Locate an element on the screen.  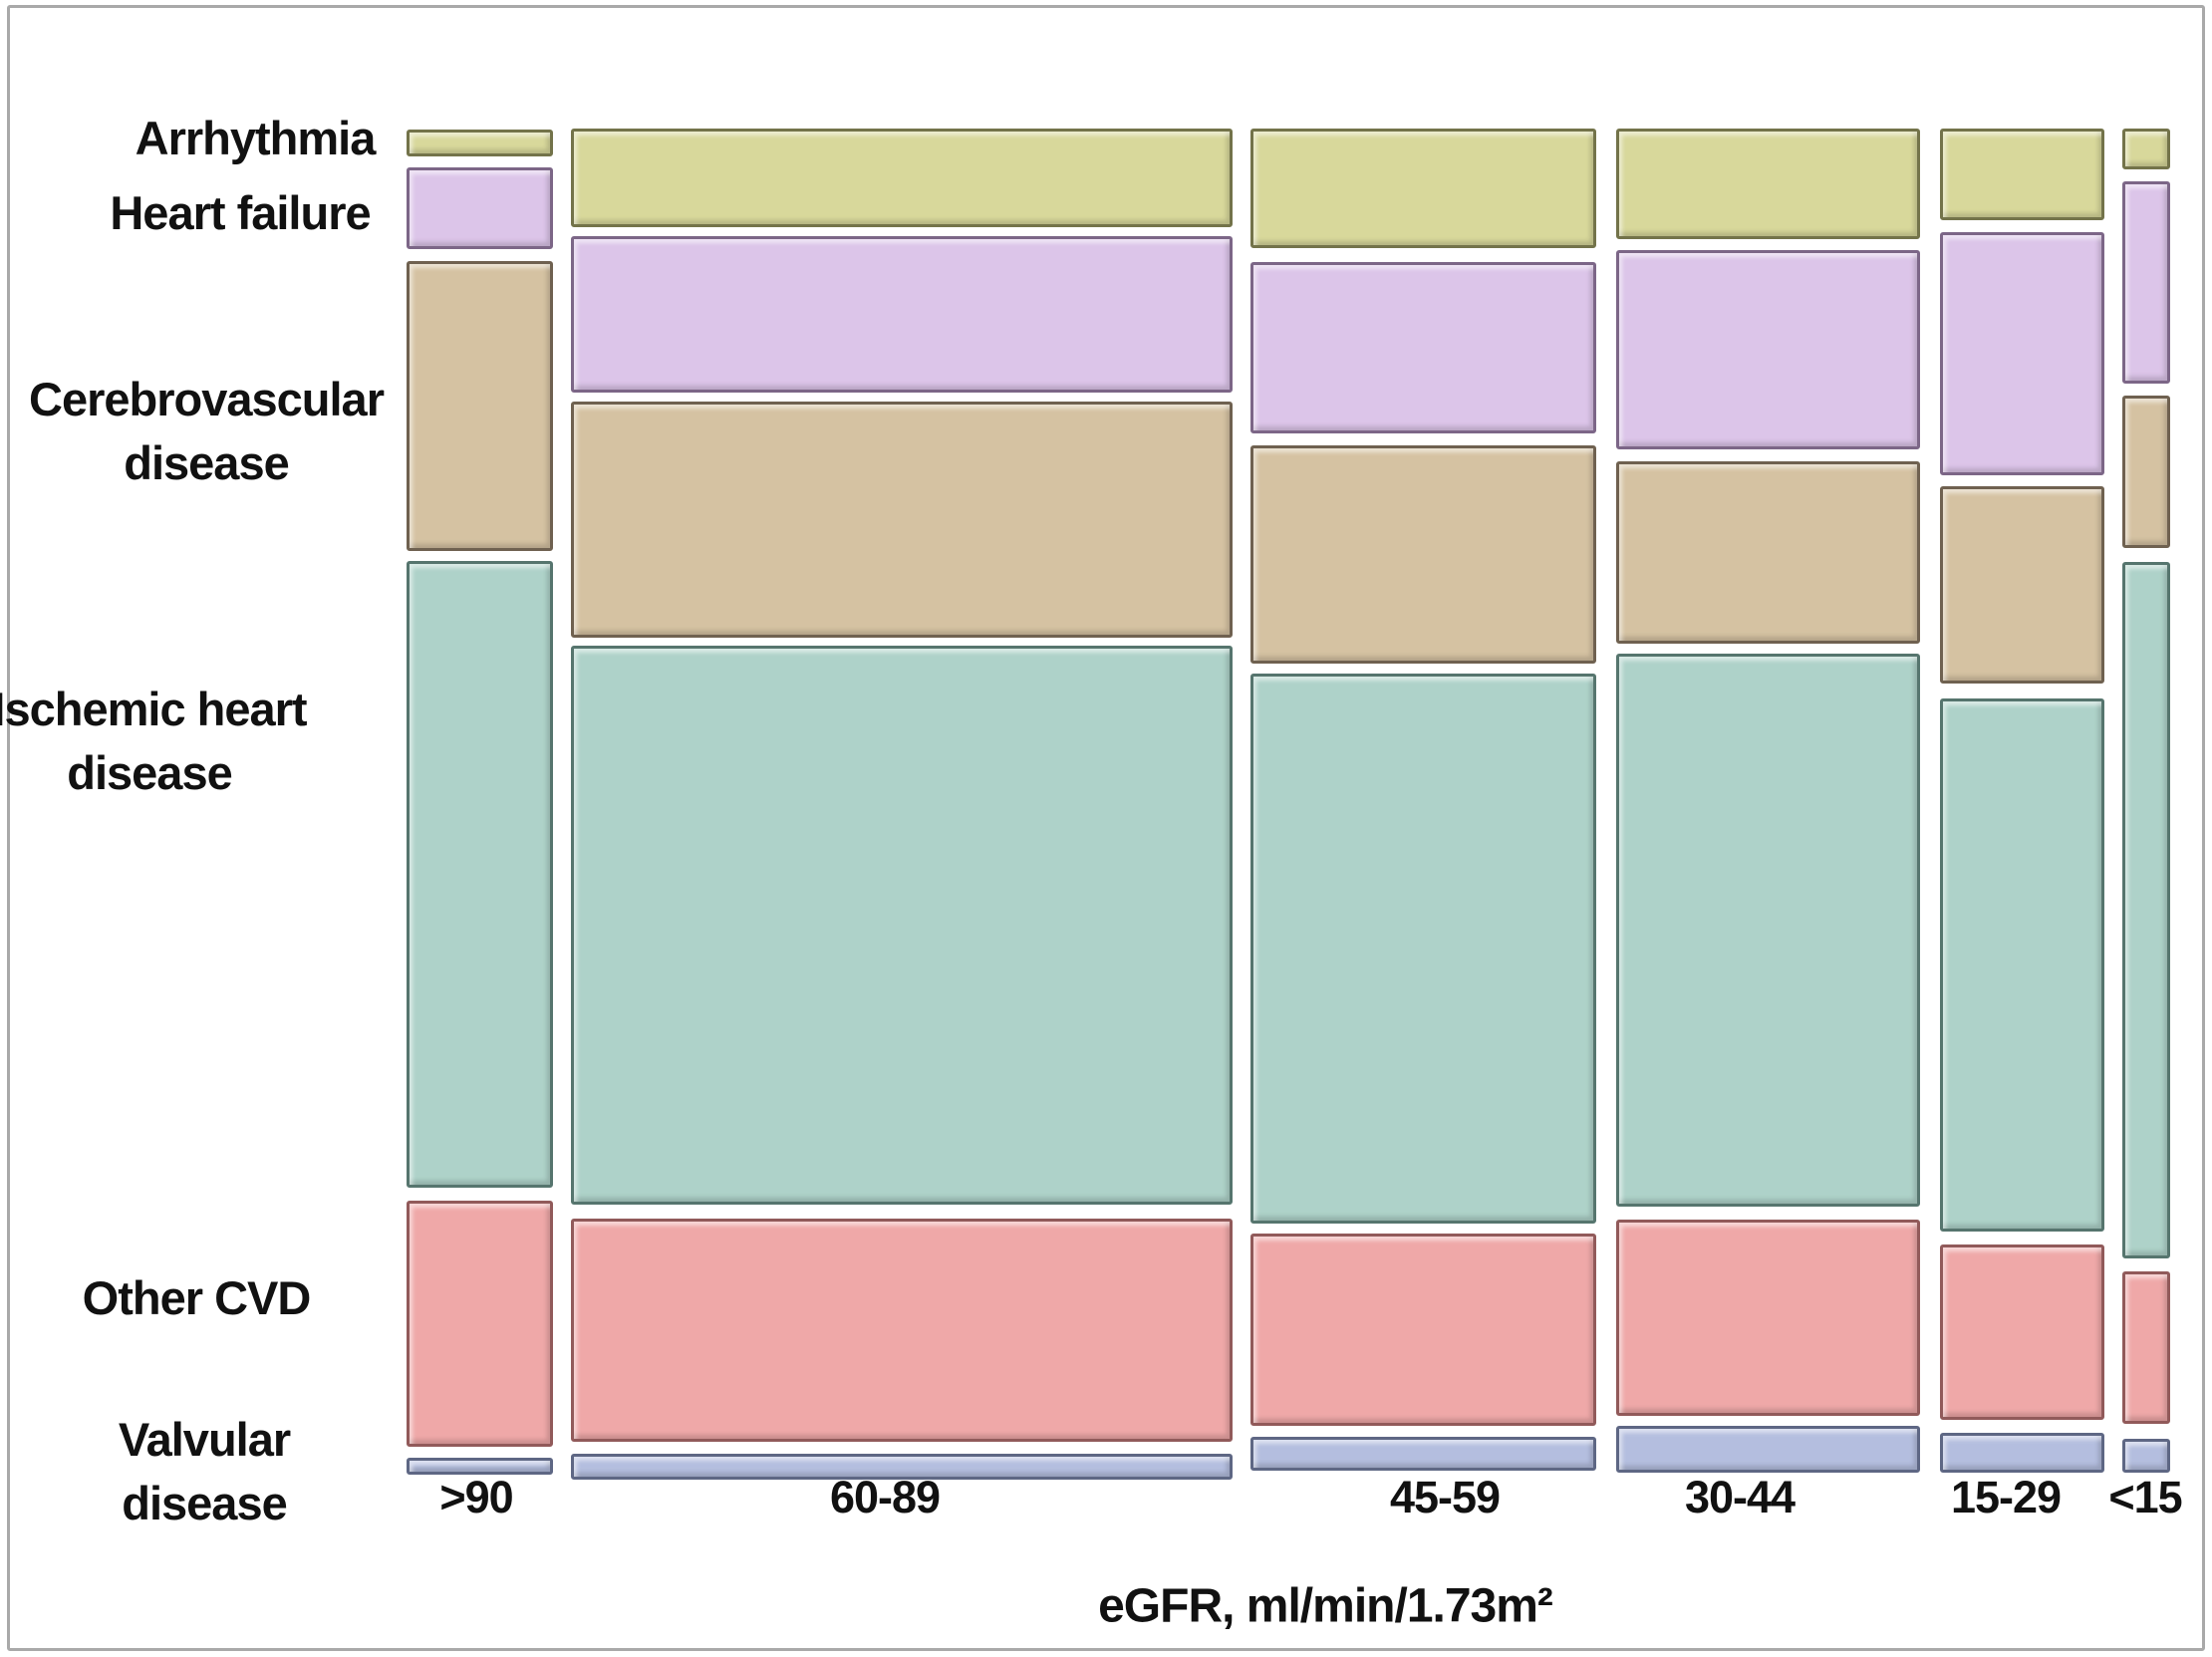
mosaic-cell-15-other-cvd is located at coordinates (2146, 1348).